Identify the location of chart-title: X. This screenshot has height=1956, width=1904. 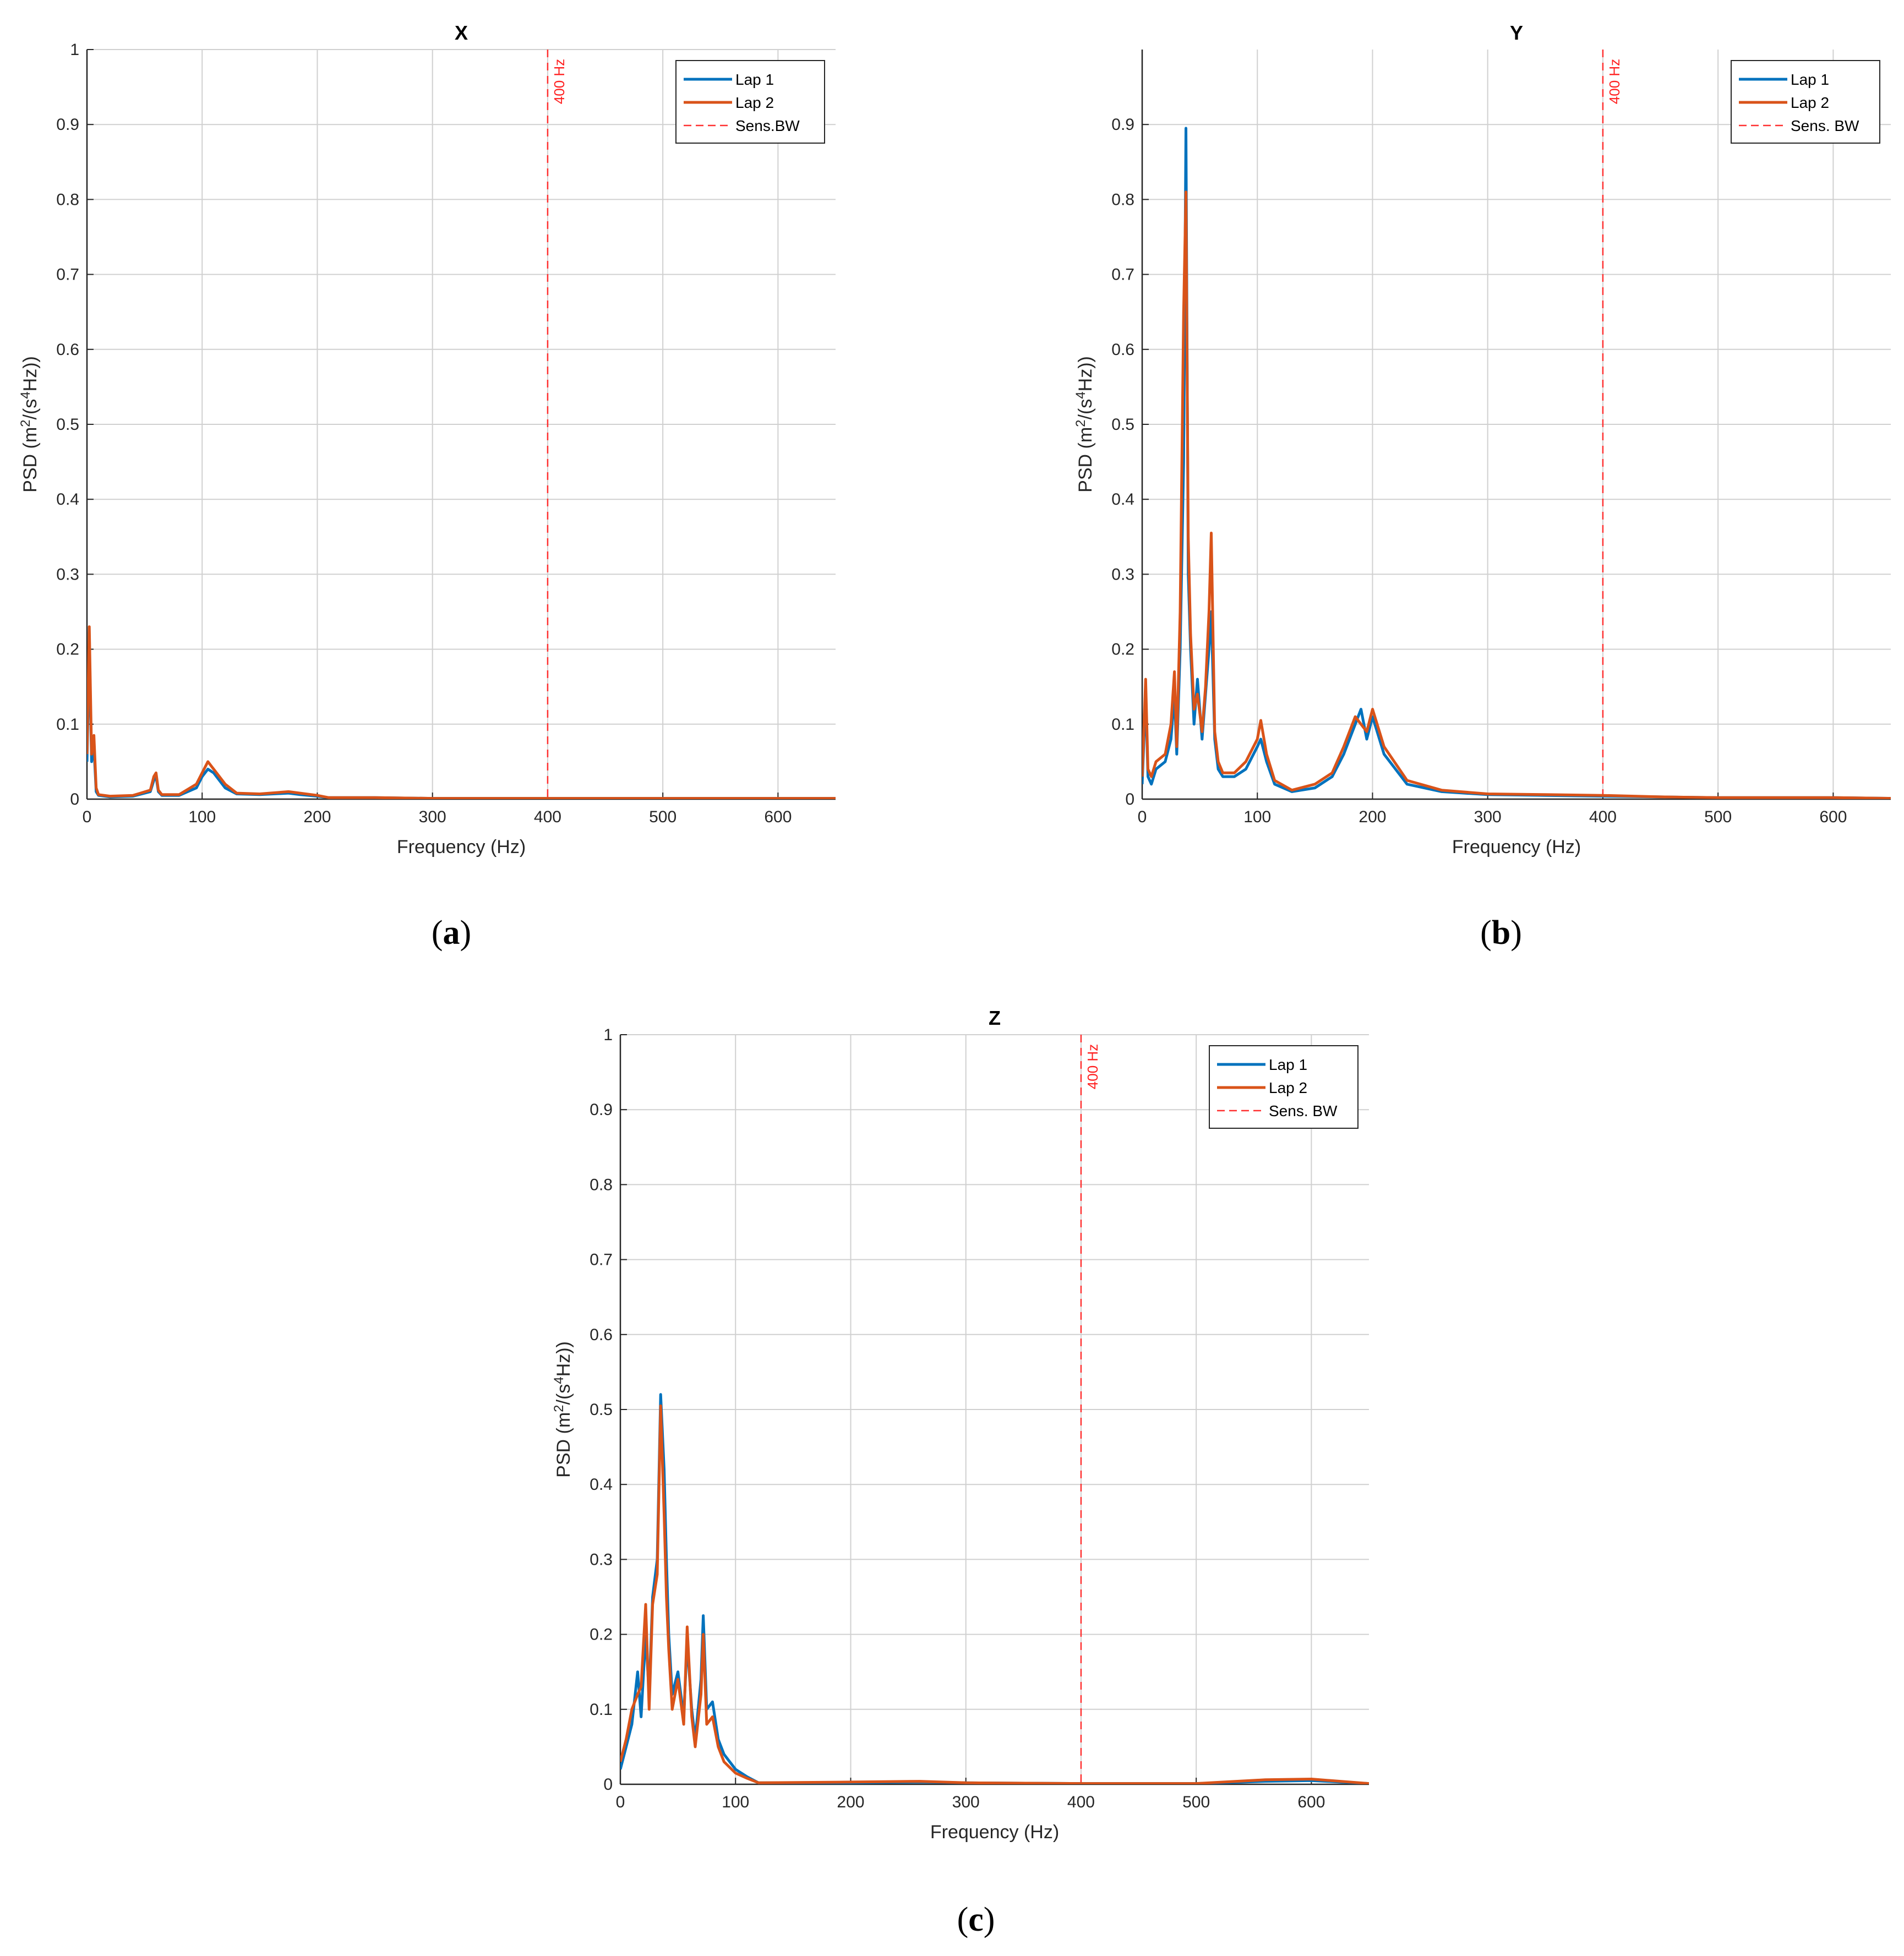
(461, 32).